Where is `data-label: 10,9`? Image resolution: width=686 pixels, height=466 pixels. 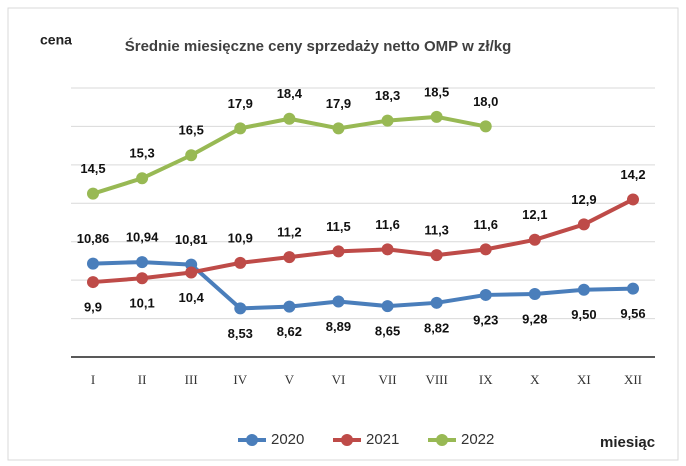 data-label: 10,9 is located at coordinates (240, 237).